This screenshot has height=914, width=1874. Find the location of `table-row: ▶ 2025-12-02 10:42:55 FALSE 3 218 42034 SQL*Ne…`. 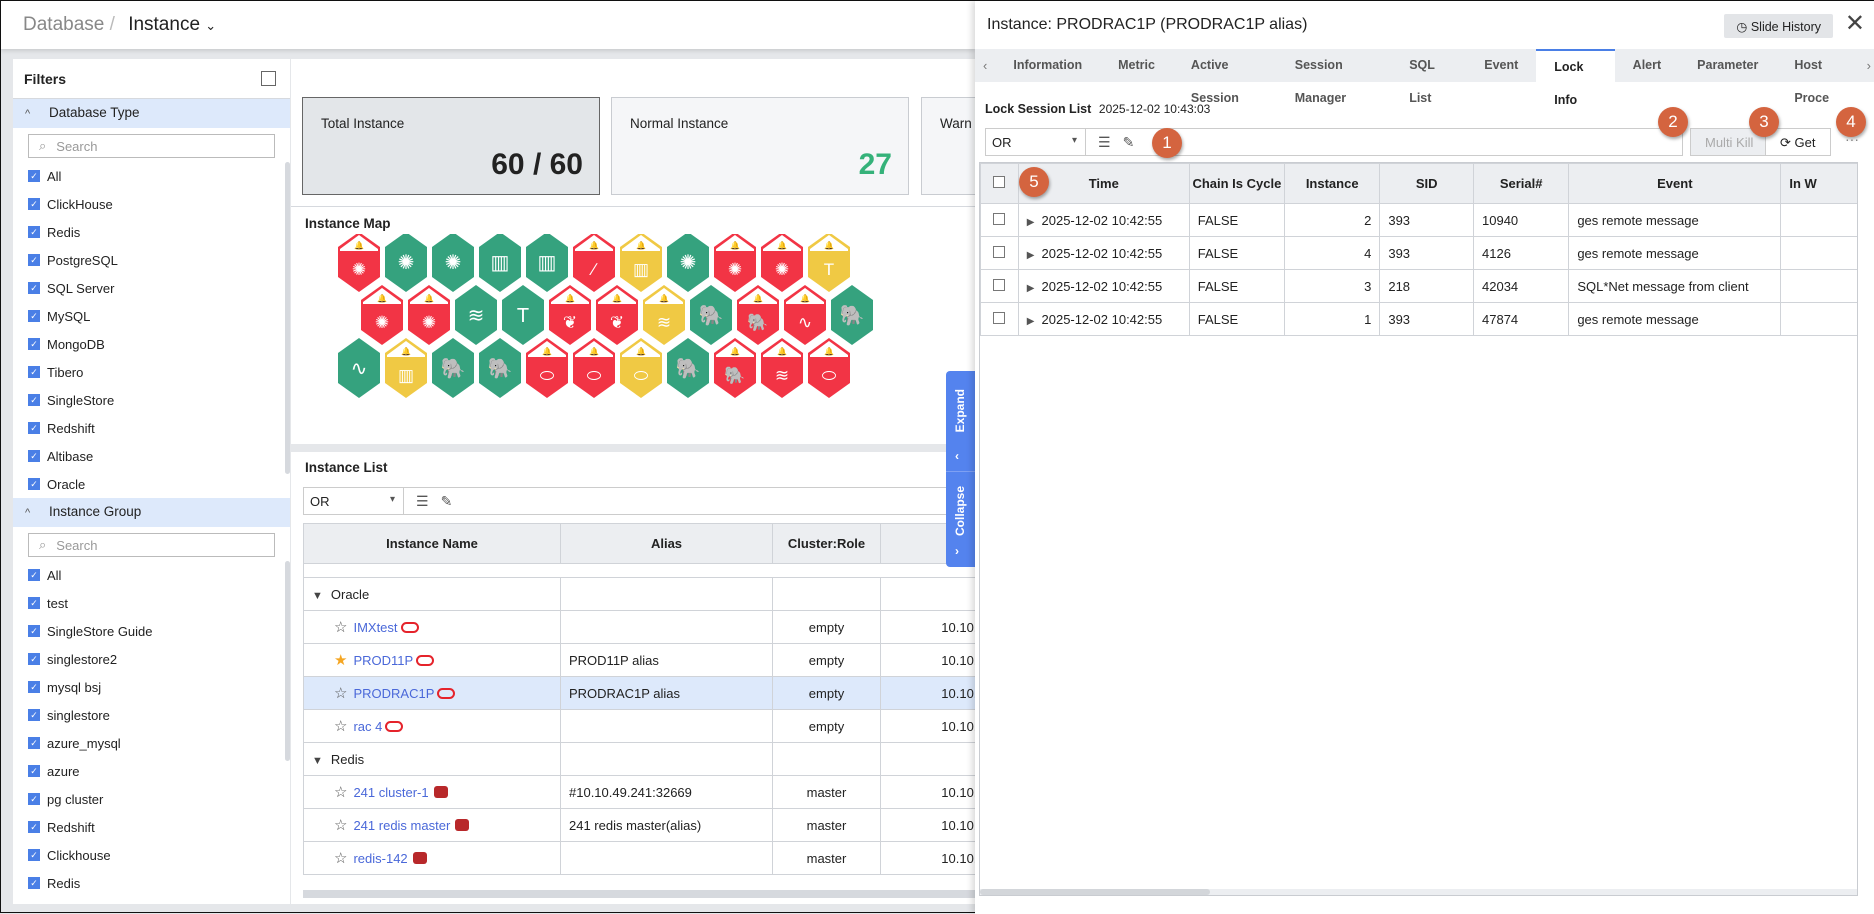

table-row: ▶ 2025-12-02 10:42:55 FALSE 3 218 42034 SQL*Ne… is located at coordinates (1418, 286).